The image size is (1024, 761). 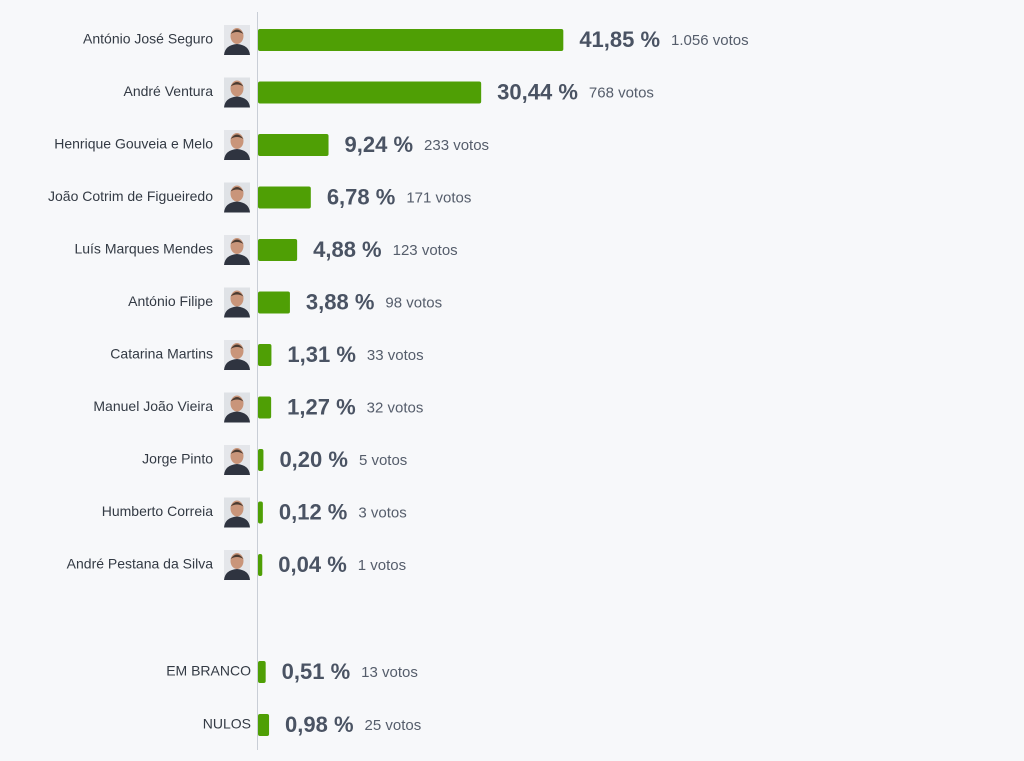 What do you see at coordinates (321, 354) in the screenshot?
I see `value-label: 1,31 %` at bounding box center [321, 354].